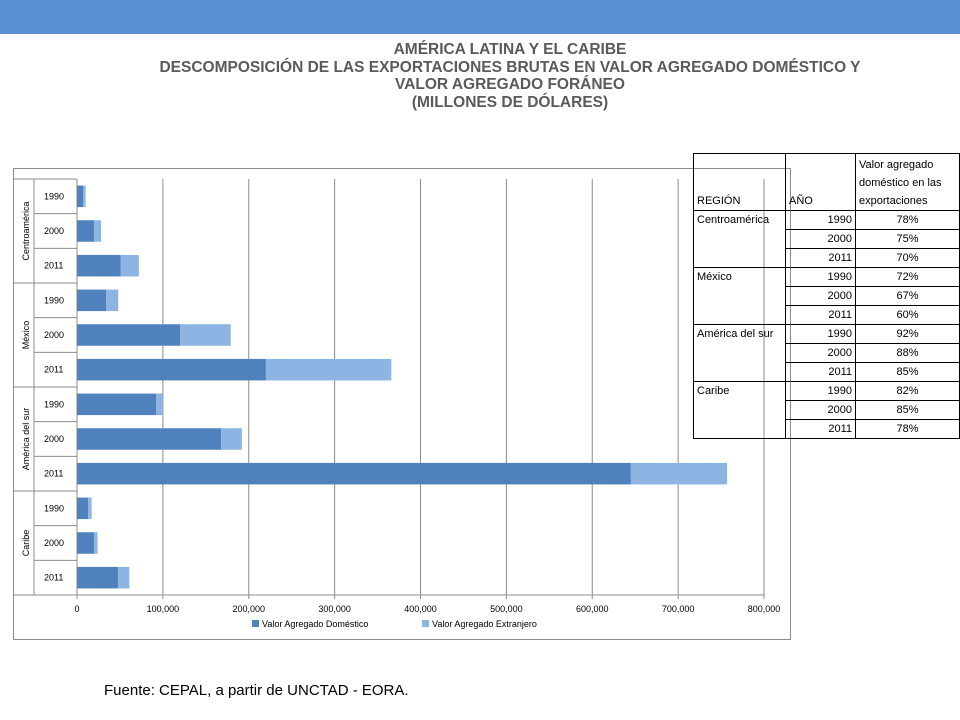 This screenshot has width=960, height=720. Describe the element at coordinates (163, 609) in the screenshot. I see `x-tick-label: 100,000` at that location.